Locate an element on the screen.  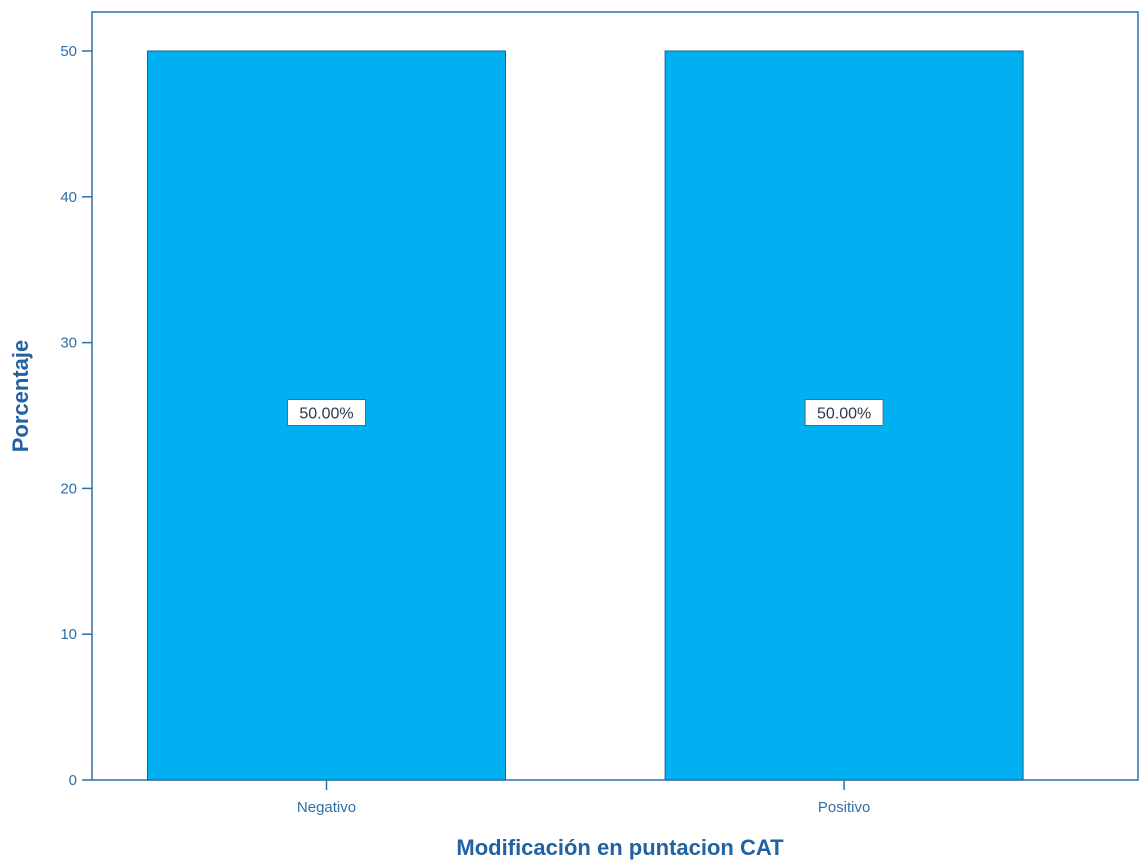
y-tick-label: 40 is located at coordinates (68, 197).